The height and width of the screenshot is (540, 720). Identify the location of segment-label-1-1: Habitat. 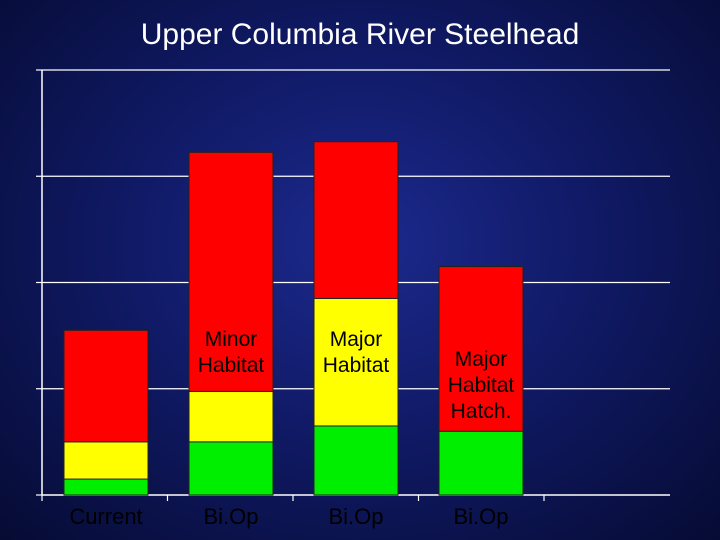
(231, 365).